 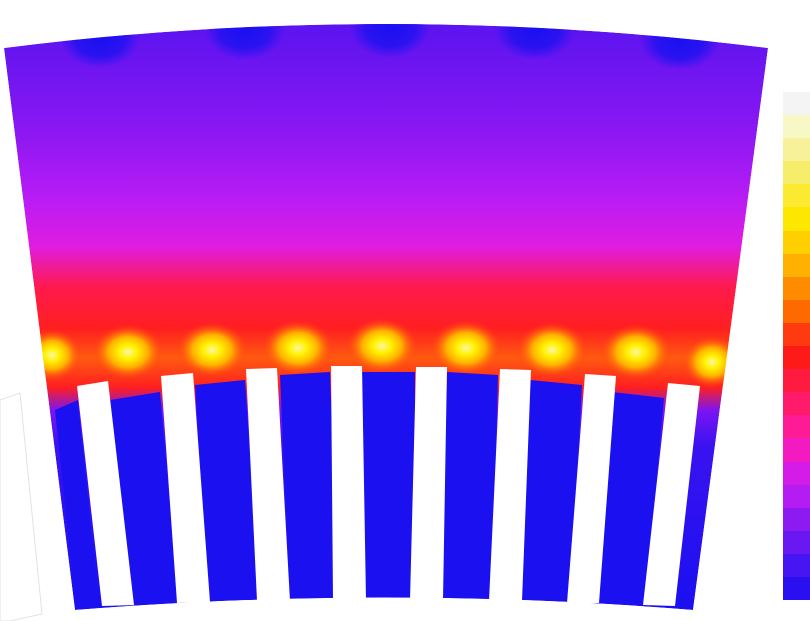 What do you see at coordinates (382, 353) in the screenshot?
I see `air-gap-hotspots` at bounding box center [382, 353].